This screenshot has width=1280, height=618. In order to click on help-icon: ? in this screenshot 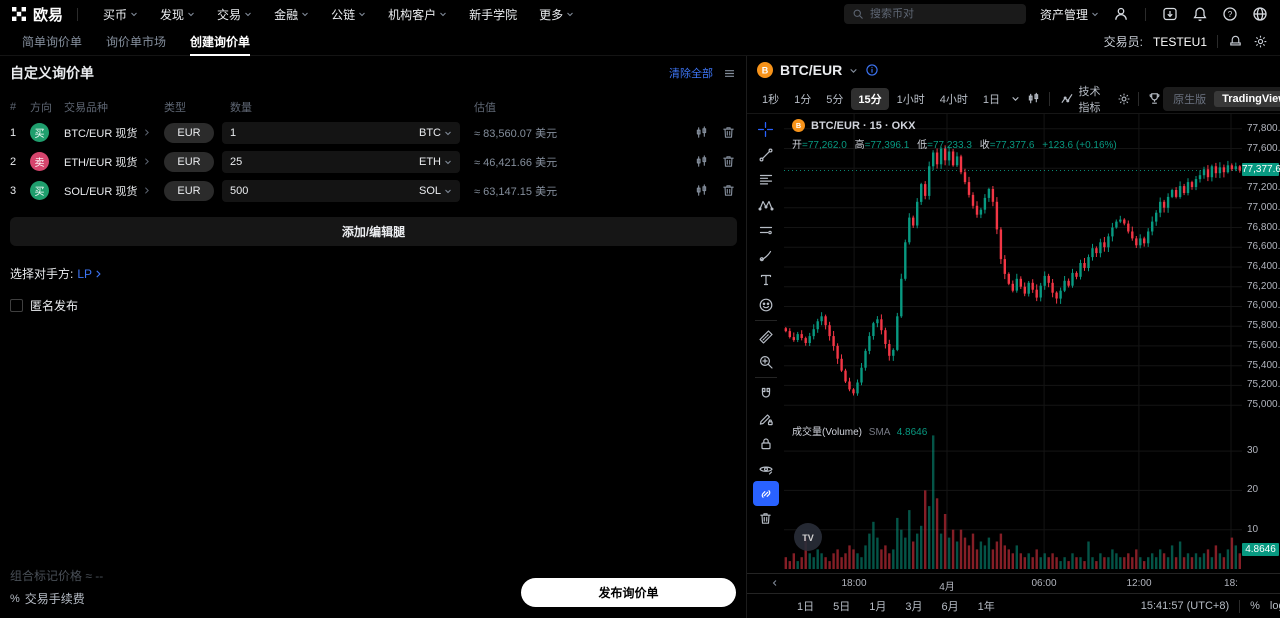, I will do `click(1230, 14)`.